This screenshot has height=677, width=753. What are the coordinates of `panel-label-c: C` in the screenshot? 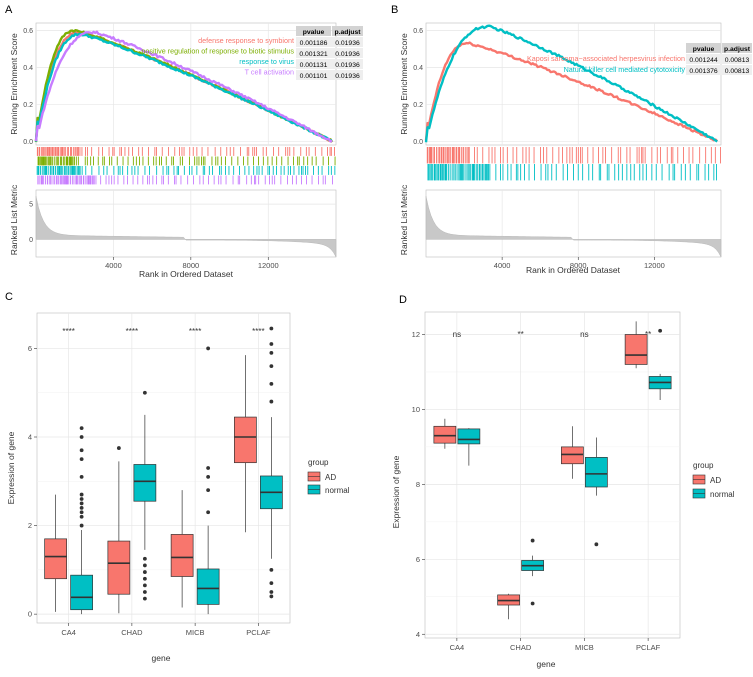 It's located at (9, 297).